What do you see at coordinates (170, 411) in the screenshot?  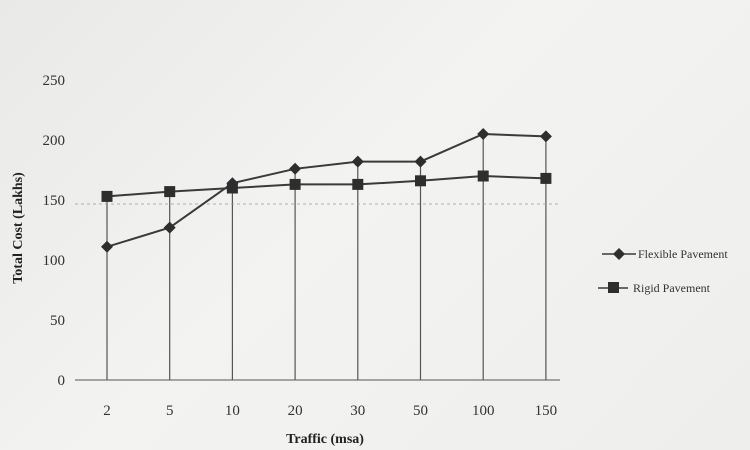 I see `x-tick-label: 5` at bounding box center [170, 411].